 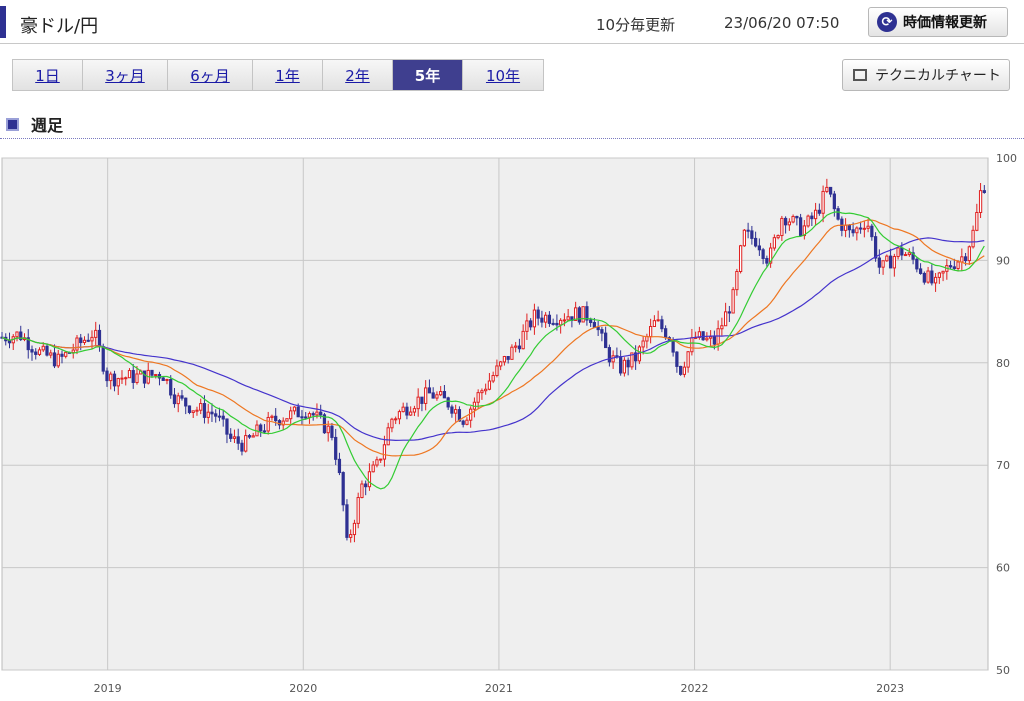 What do you see at coordinates (1003, 568) in the screenshot?
I see `y-tick-label: 60` at bounding box center [1003, 568].